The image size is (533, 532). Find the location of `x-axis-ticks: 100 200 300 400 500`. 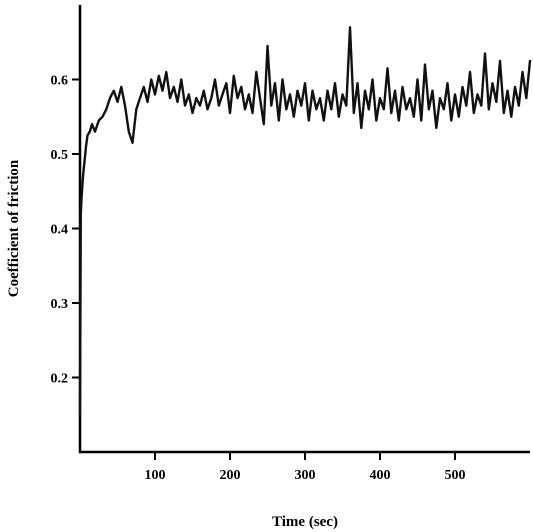

x-axis-ticks: 100 200 300 400 500 is located at coordinates (305, 467).